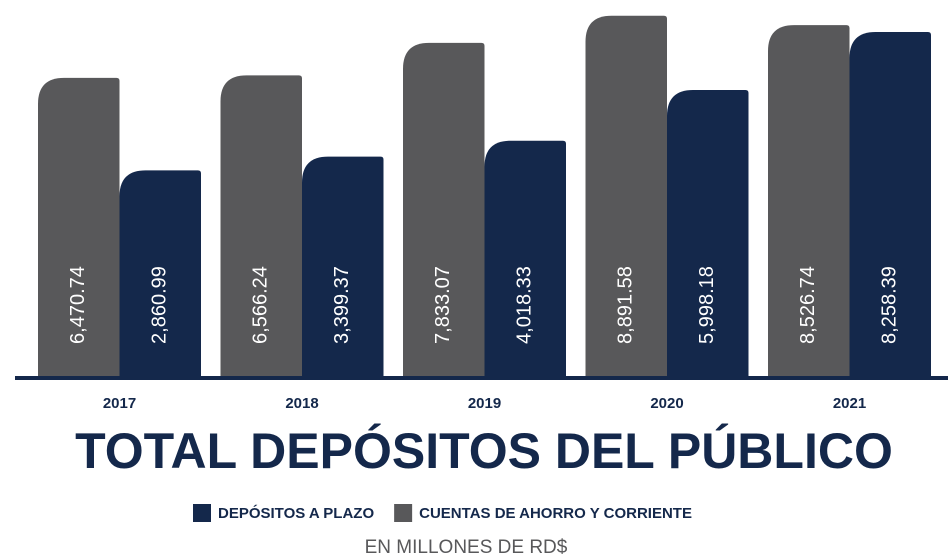 This screenshot has width=948, height=559. I want to click on value-label: 3,399.37, so click(342, 305).